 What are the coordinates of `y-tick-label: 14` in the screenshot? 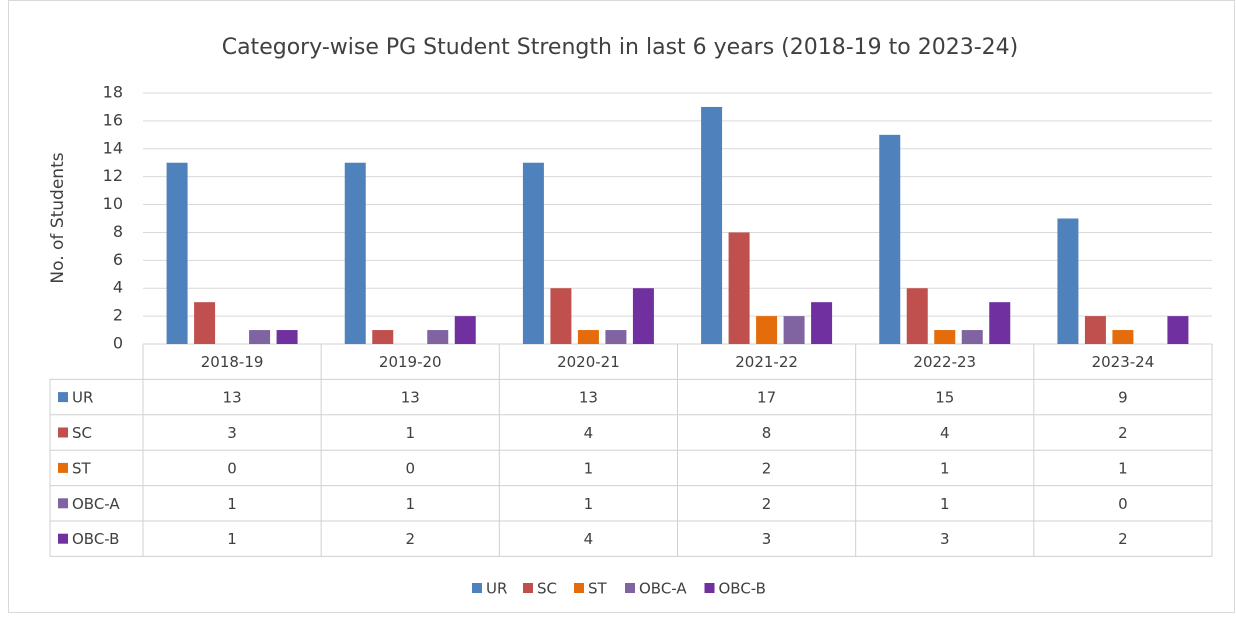 It's located at (113, 147).